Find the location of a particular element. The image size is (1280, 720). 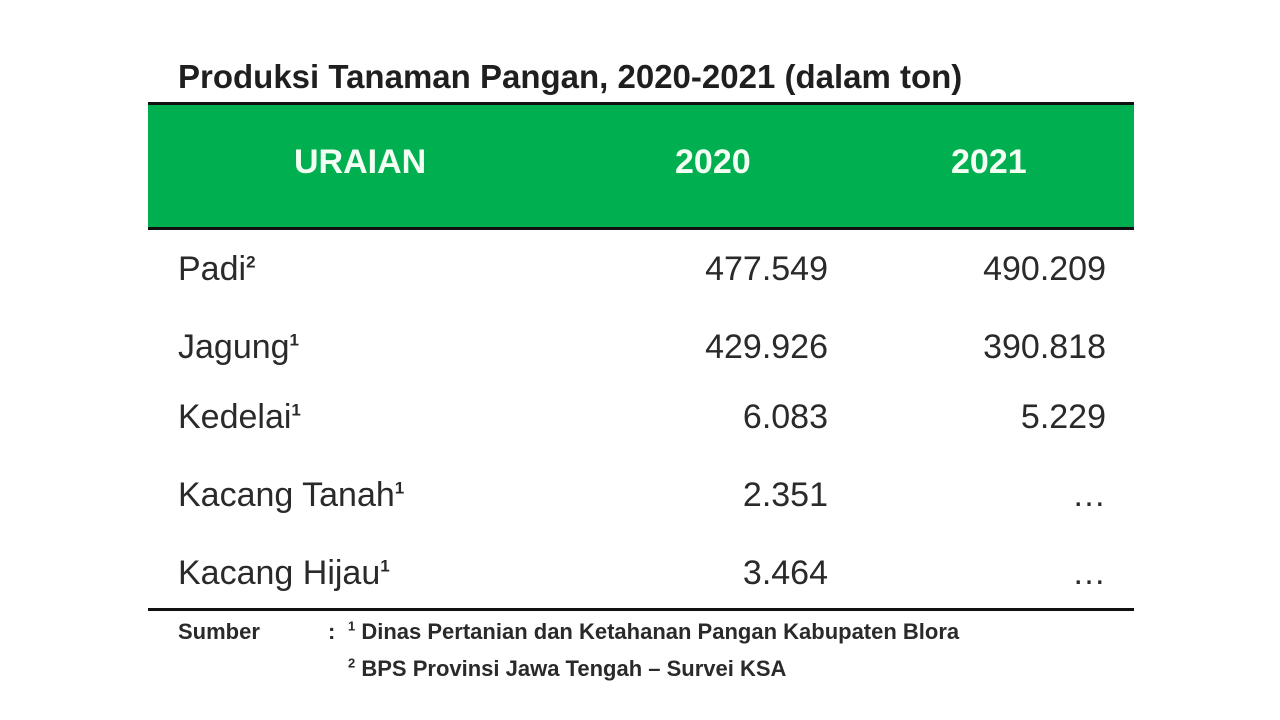

row-label: Kedelai1 is located at coordinates (239, 417).